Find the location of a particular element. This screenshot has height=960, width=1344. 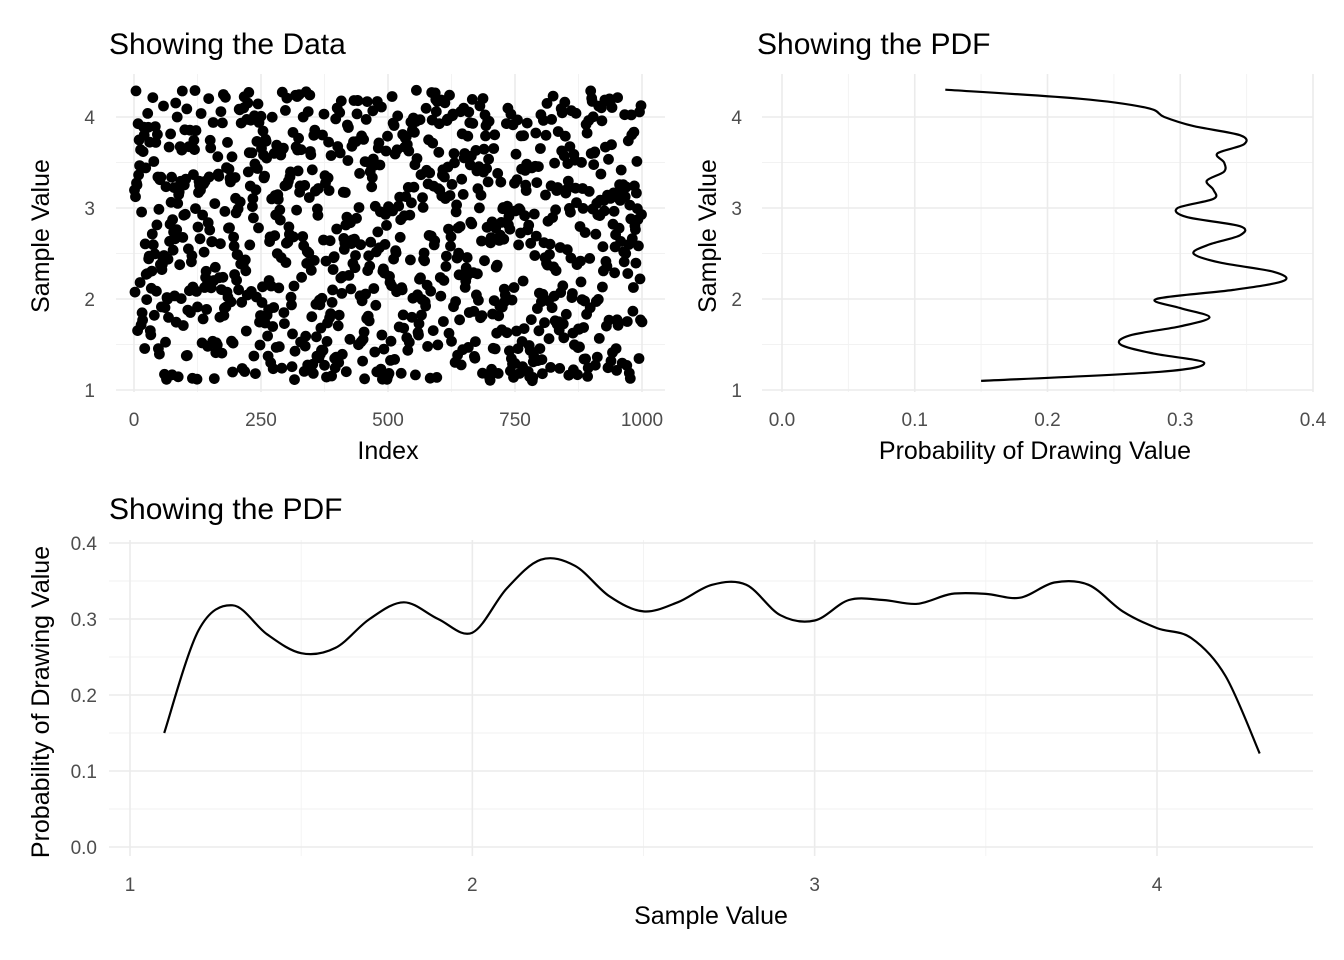

pdf-rotated-gridlines is located at coordinates (1038, 233).